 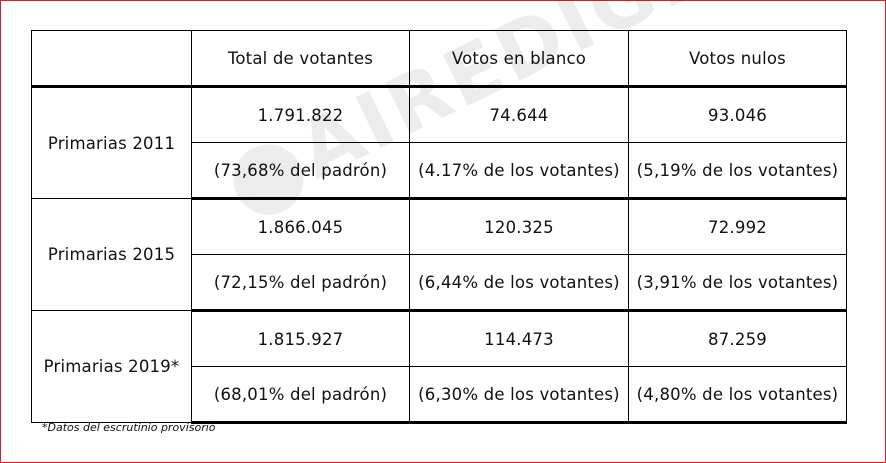 What do you see at coordinates (737, 59) in the screenshot?
I see `header-votos-nulos: Votos nulos` at bounding box center [737, 59].